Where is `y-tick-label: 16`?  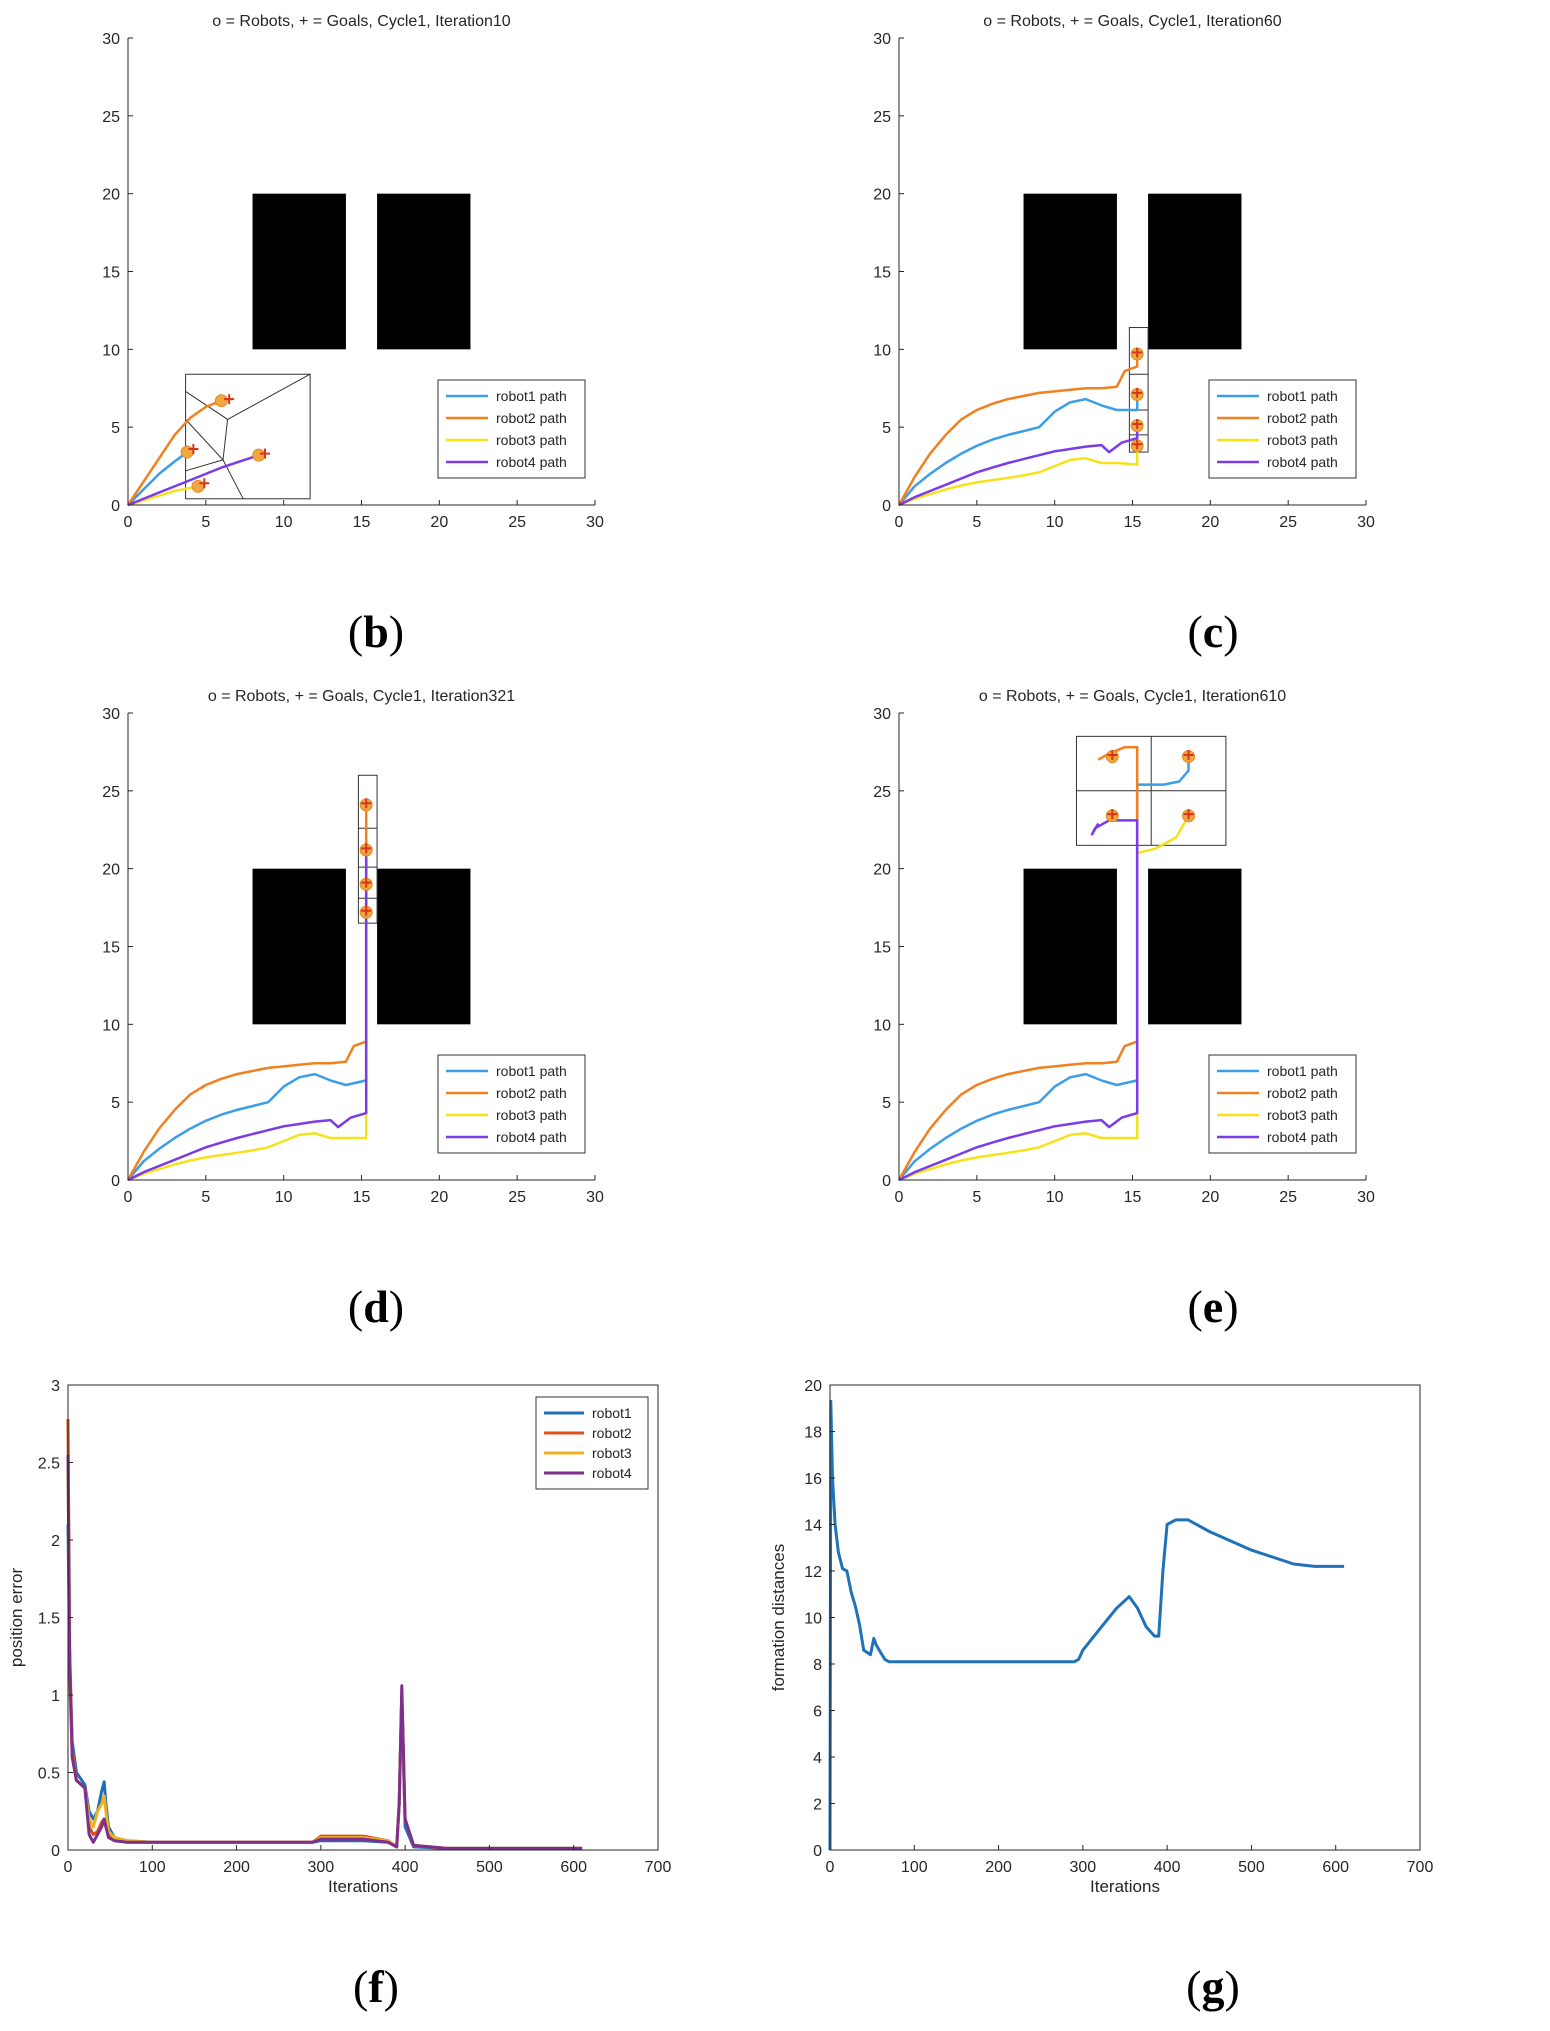 y-tick-label: 16 is located at coordinates (813, 1479).